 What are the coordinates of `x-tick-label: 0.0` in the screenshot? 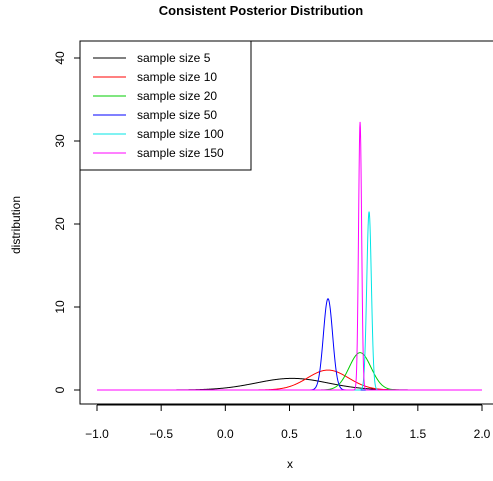 It's located at (225, 434).